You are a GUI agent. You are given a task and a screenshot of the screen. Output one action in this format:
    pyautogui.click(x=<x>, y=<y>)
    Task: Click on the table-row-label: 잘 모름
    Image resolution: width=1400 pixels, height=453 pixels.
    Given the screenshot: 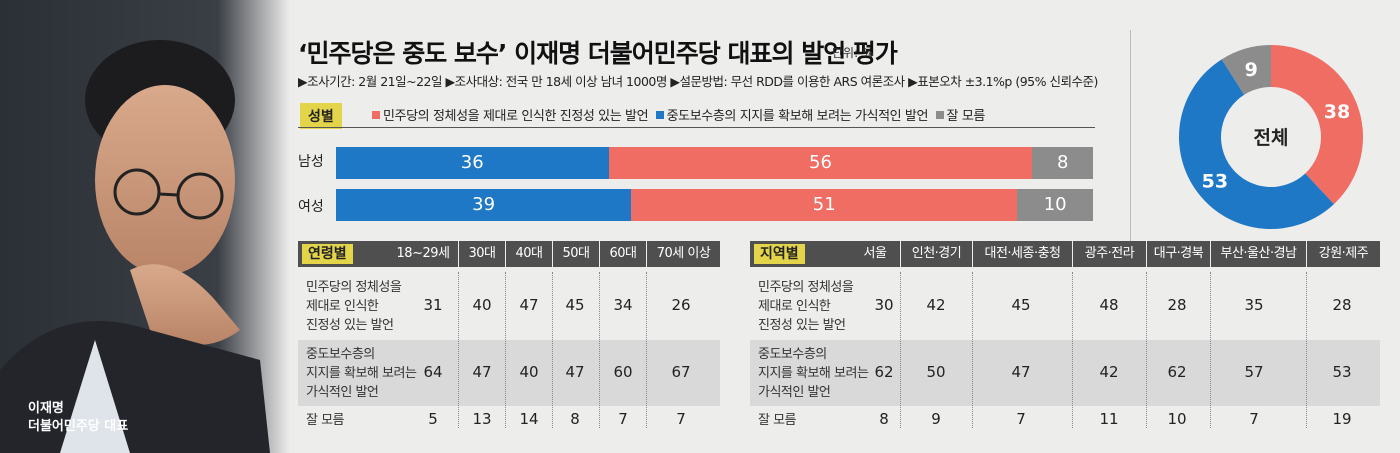 What is the action you would take?
    pyautogui.click(x=777, y=420)
    